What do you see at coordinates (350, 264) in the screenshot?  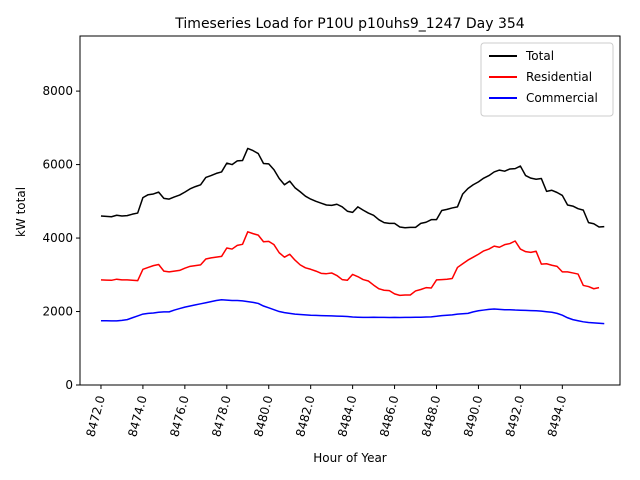 I see `series-line-residential` at bounding box center [350, 264].